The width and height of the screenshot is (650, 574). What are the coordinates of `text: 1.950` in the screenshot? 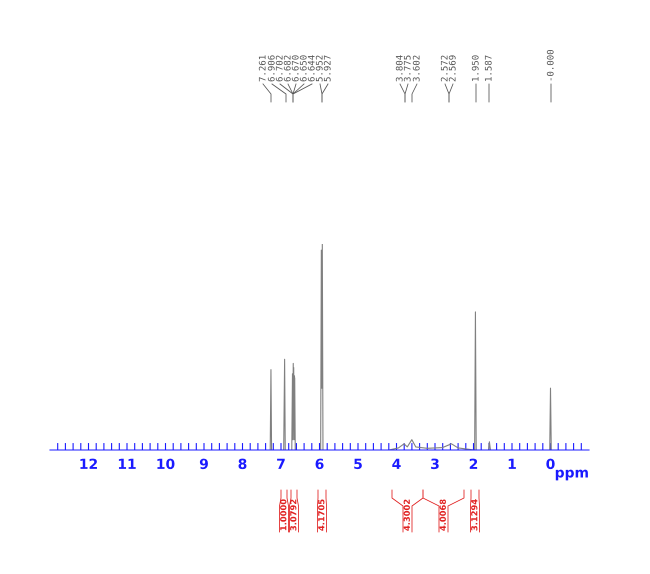 It's located at (475, 68).